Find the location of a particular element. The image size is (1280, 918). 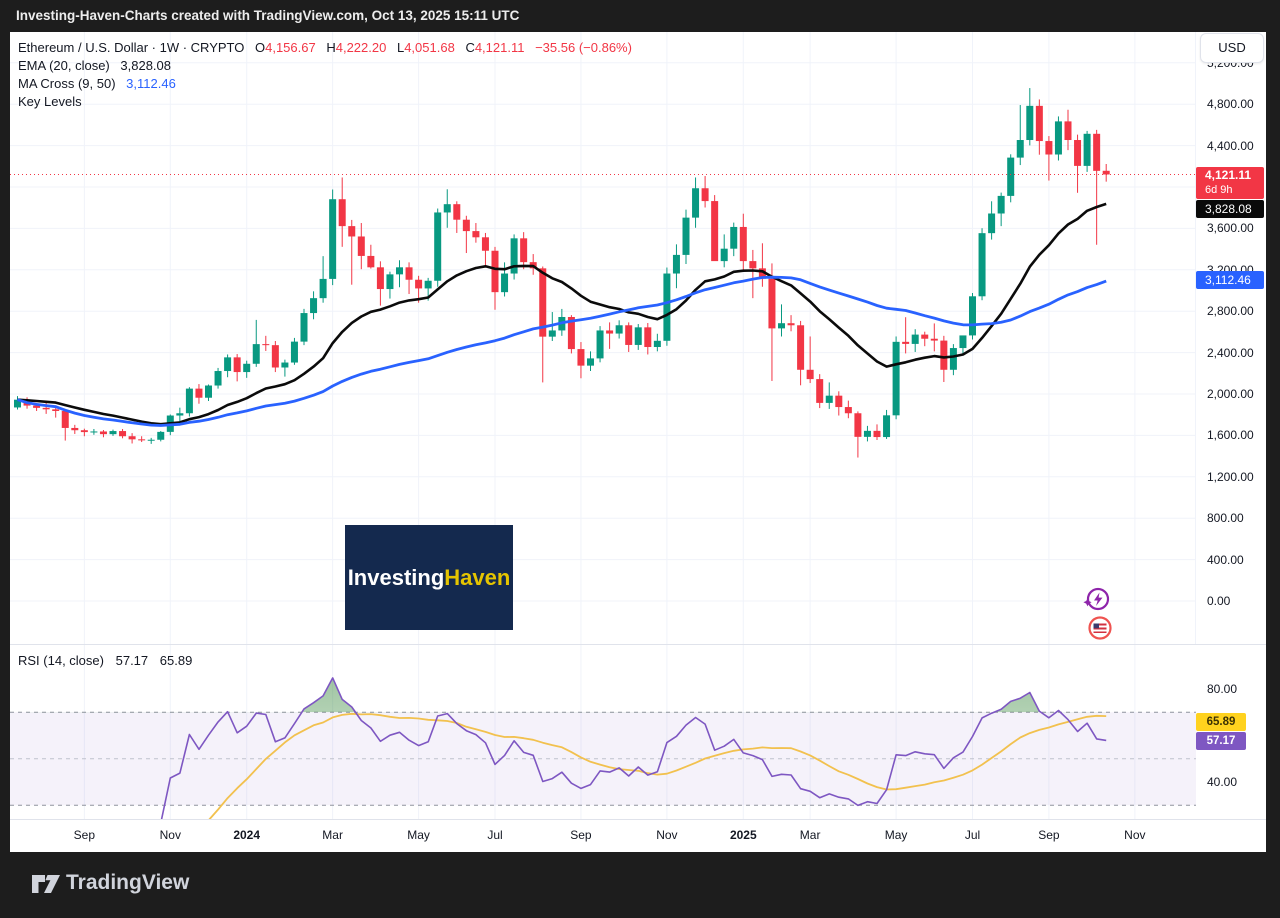

last-price-badge: 4,121.11 6d 9h is located at coordinates (1230, 183).